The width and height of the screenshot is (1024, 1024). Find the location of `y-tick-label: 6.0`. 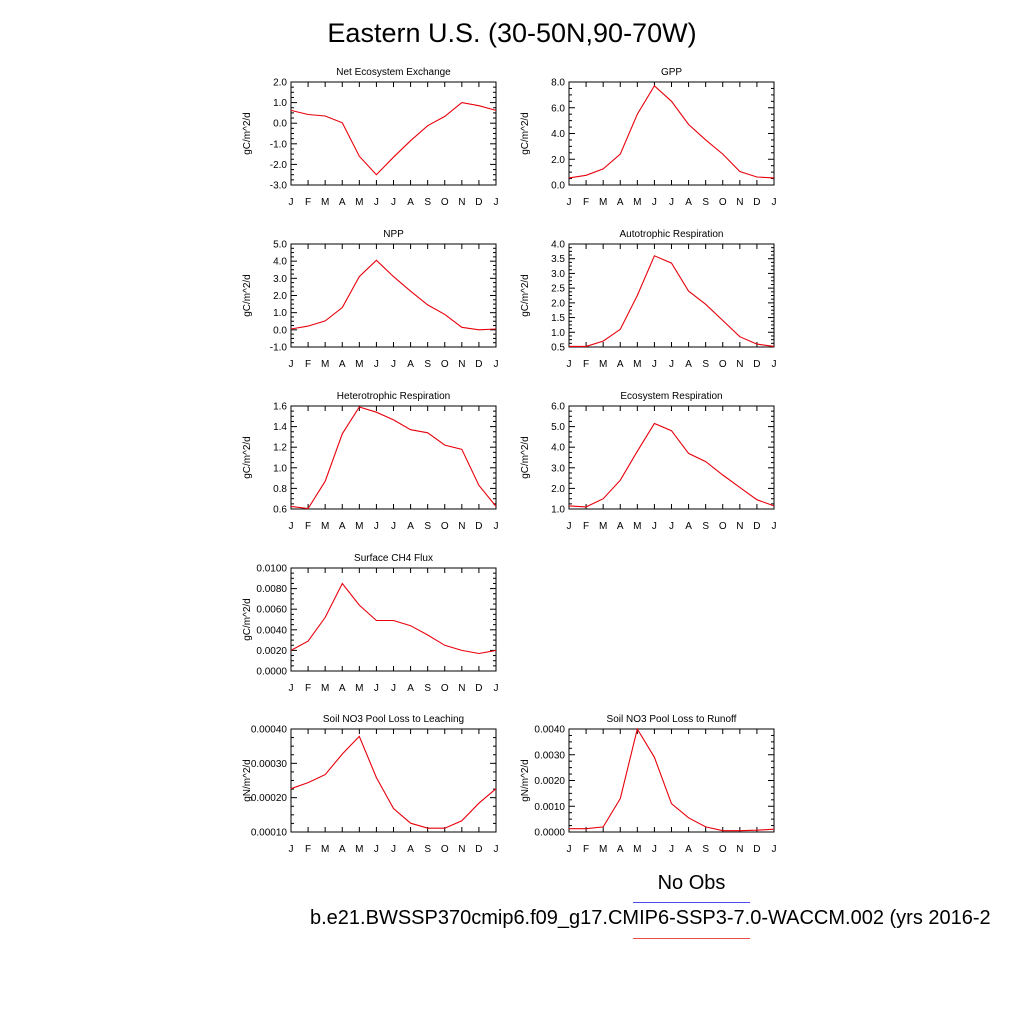

y-tick-label: 6.0 is located at coordinates (558, 108).